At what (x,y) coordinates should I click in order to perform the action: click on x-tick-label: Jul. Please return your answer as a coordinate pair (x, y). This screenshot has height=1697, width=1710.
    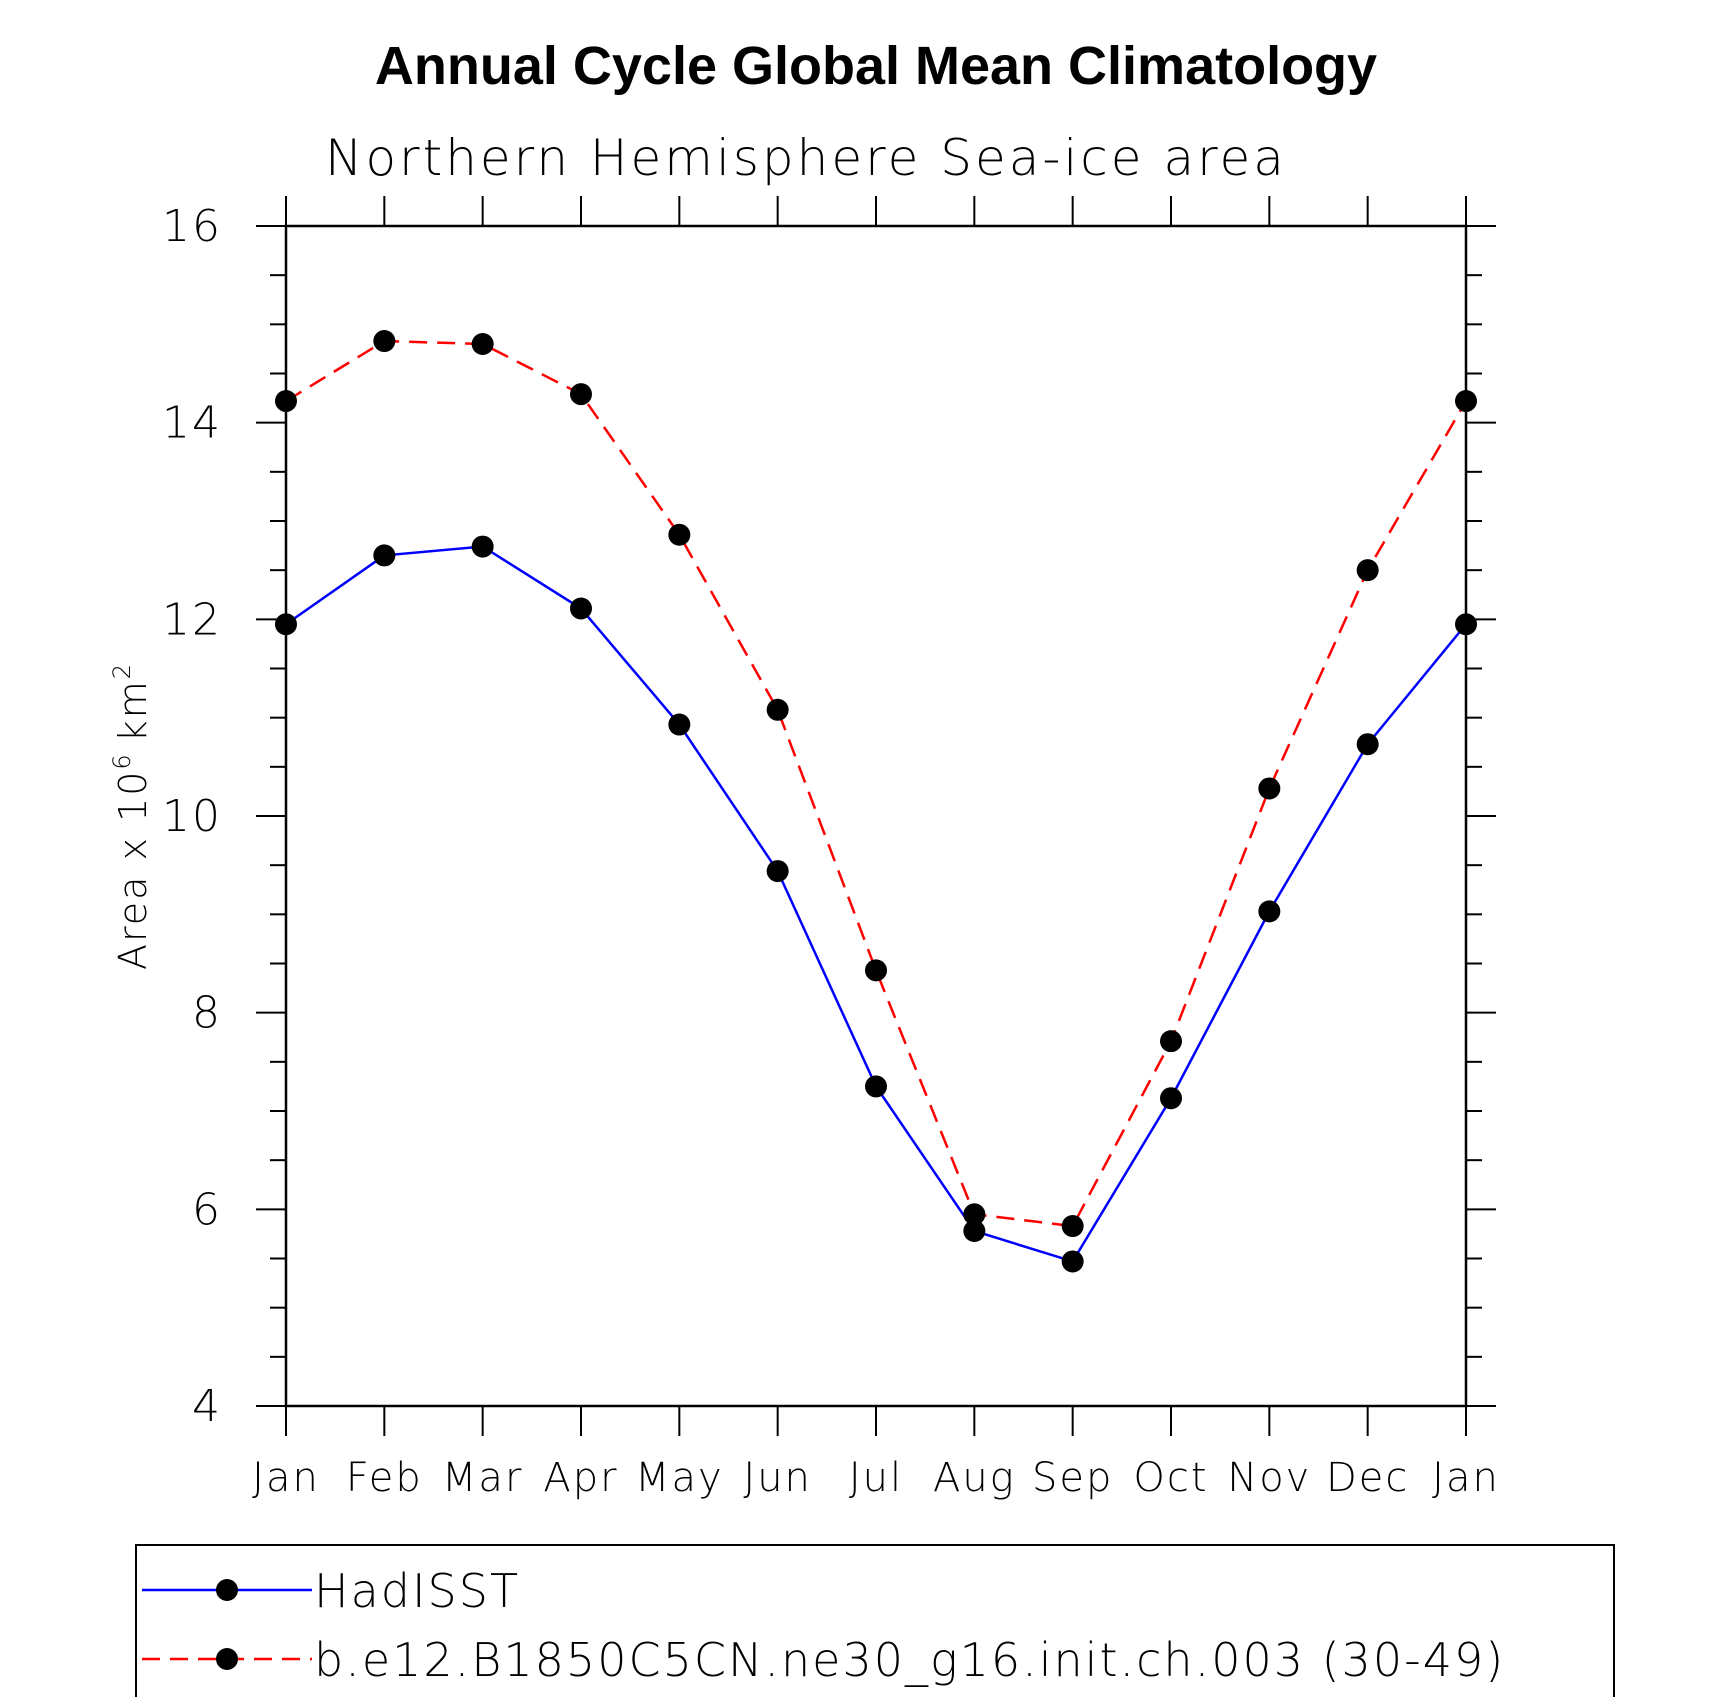
    Looking at the image, I should click on (876, 1478).